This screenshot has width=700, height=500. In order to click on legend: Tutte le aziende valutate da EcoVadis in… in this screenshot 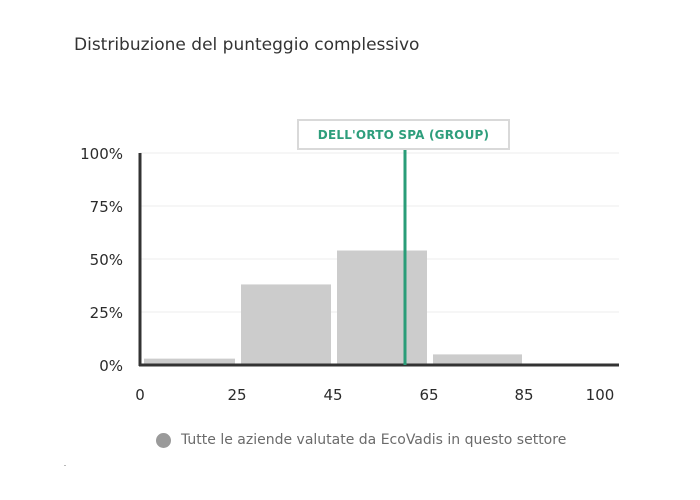, I will do `click(361, 440)`.